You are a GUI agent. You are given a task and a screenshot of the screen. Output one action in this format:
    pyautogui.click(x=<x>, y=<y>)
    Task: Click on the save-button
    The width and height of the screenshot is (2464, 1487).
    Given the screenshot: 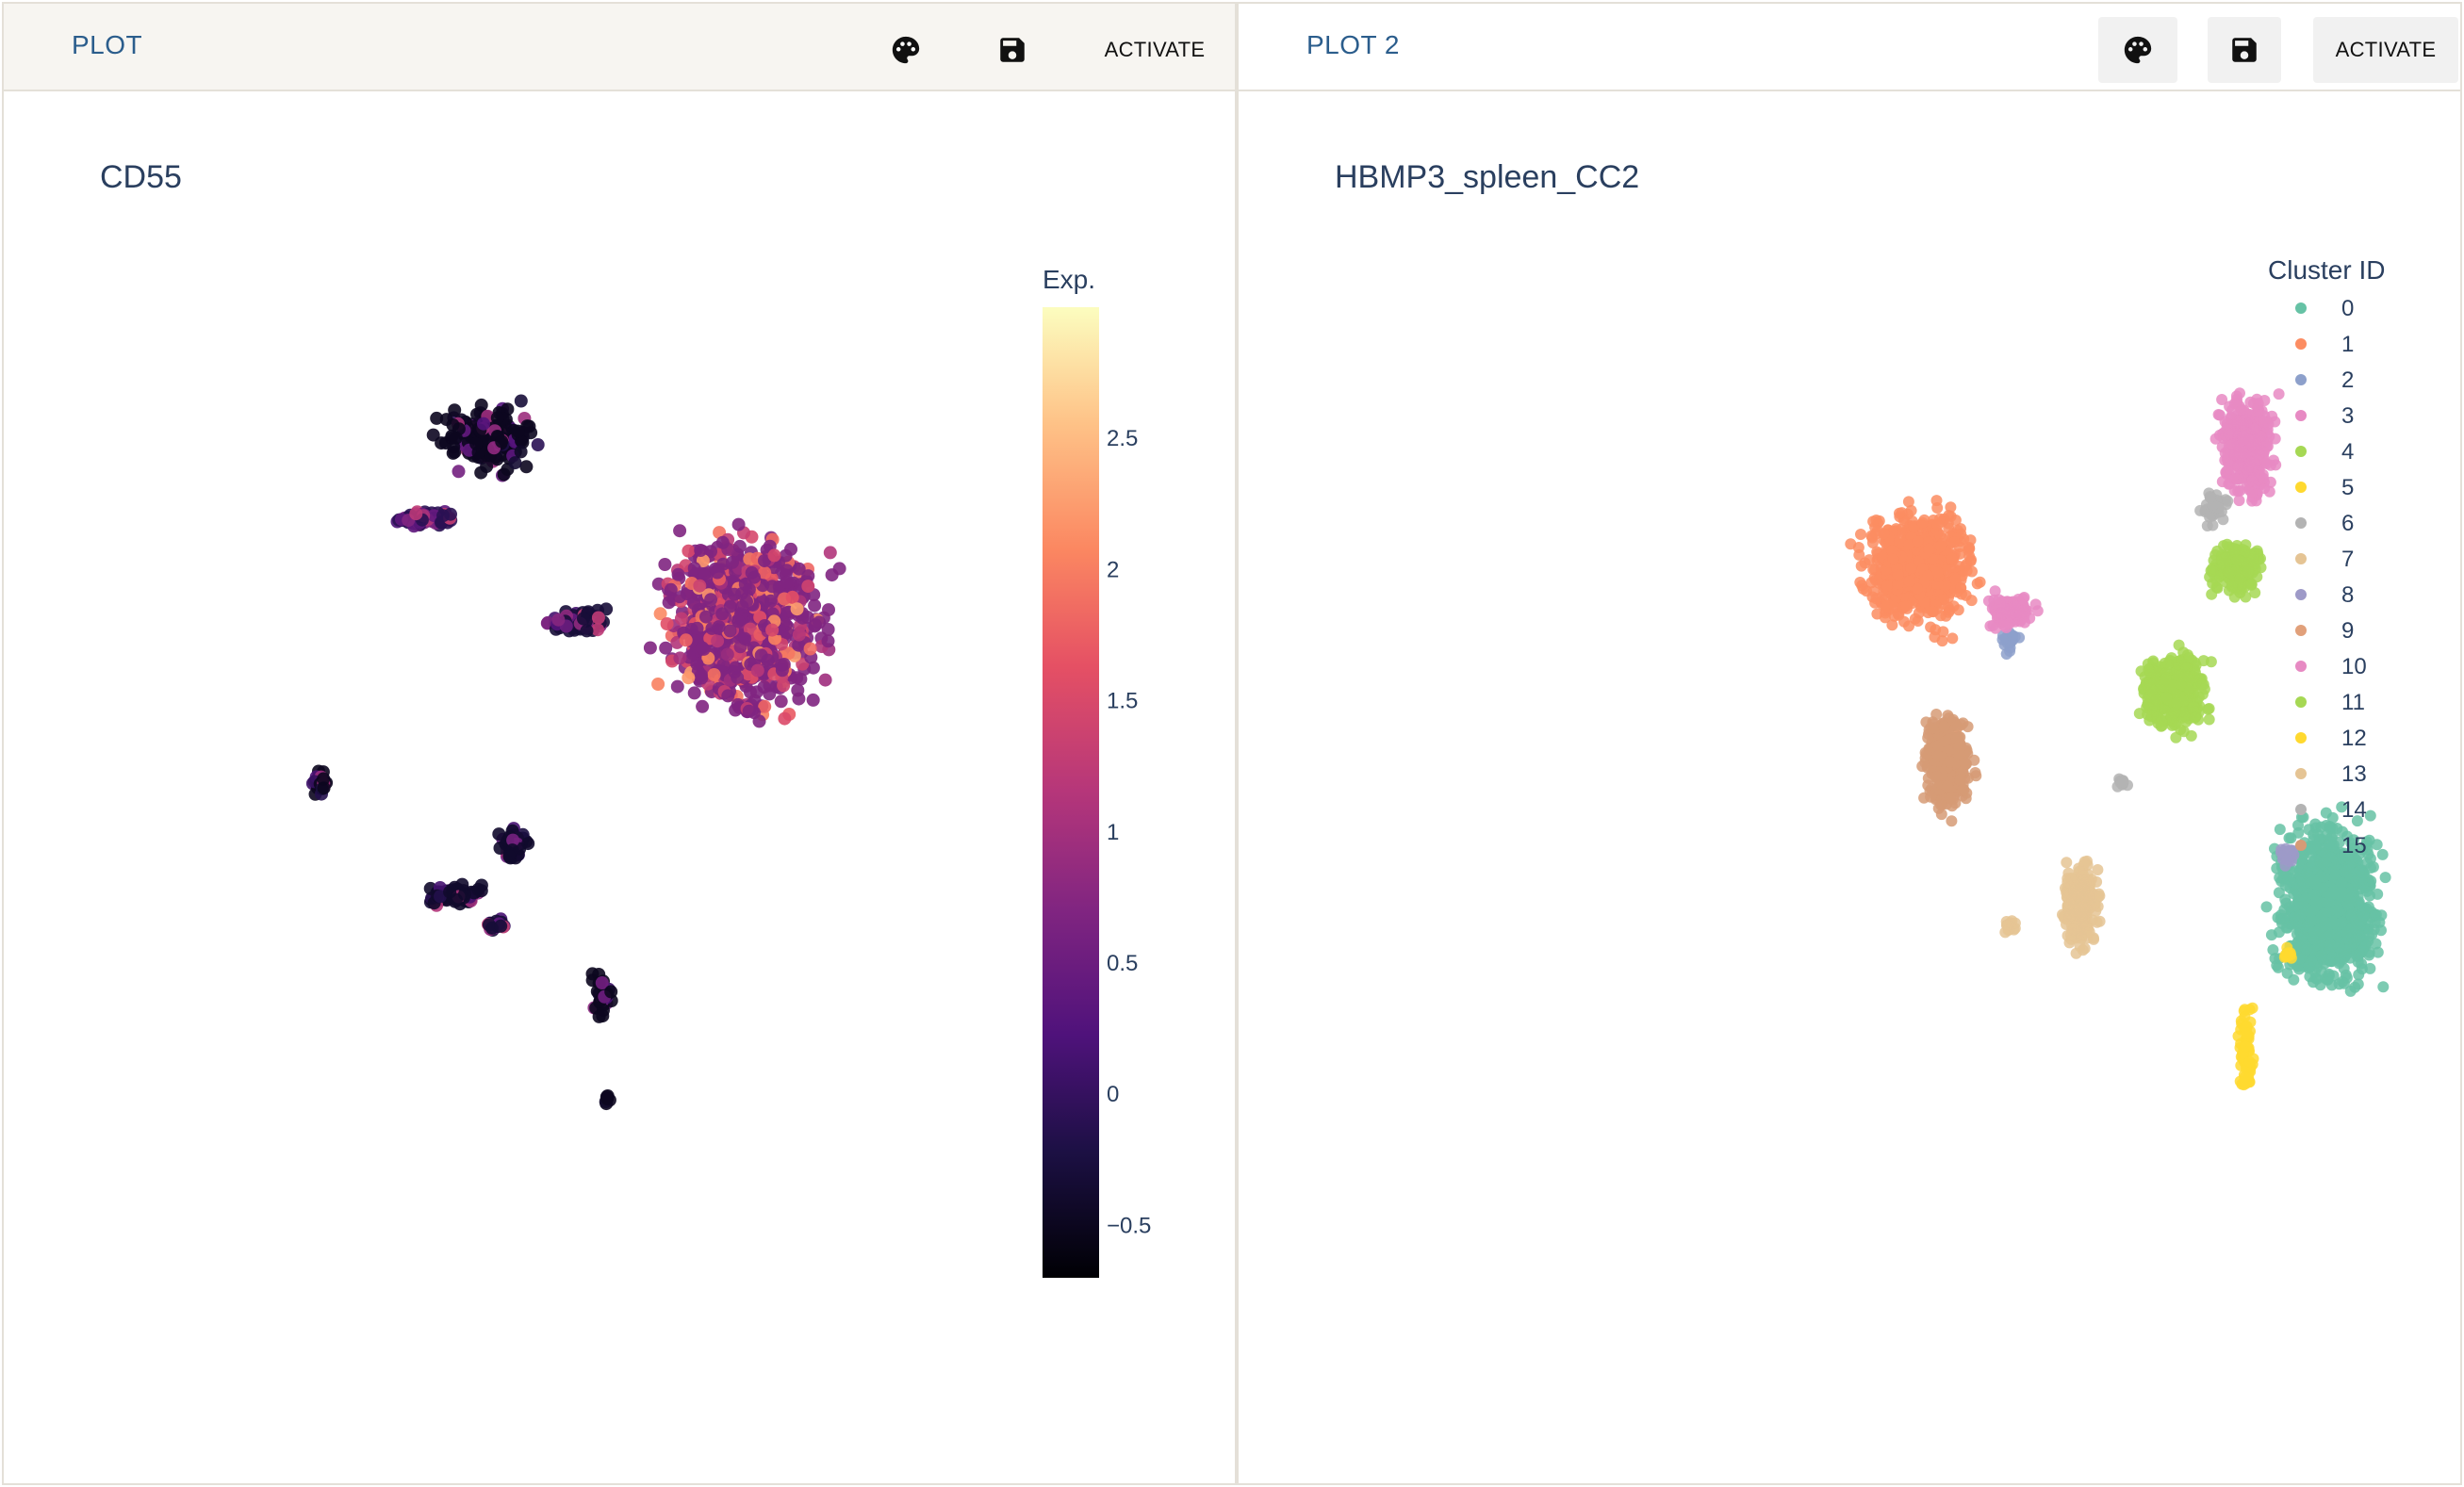 What is the action you would take?
    pyautogui.click(x=1012, y=50)
    